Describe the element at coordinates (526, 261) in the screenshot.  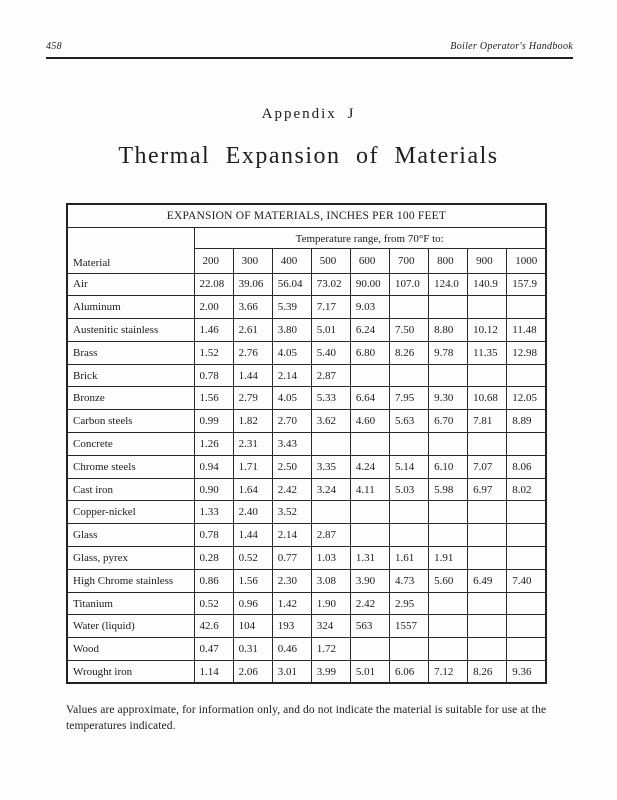
I see `temperature-column-header: 1000` at that location.